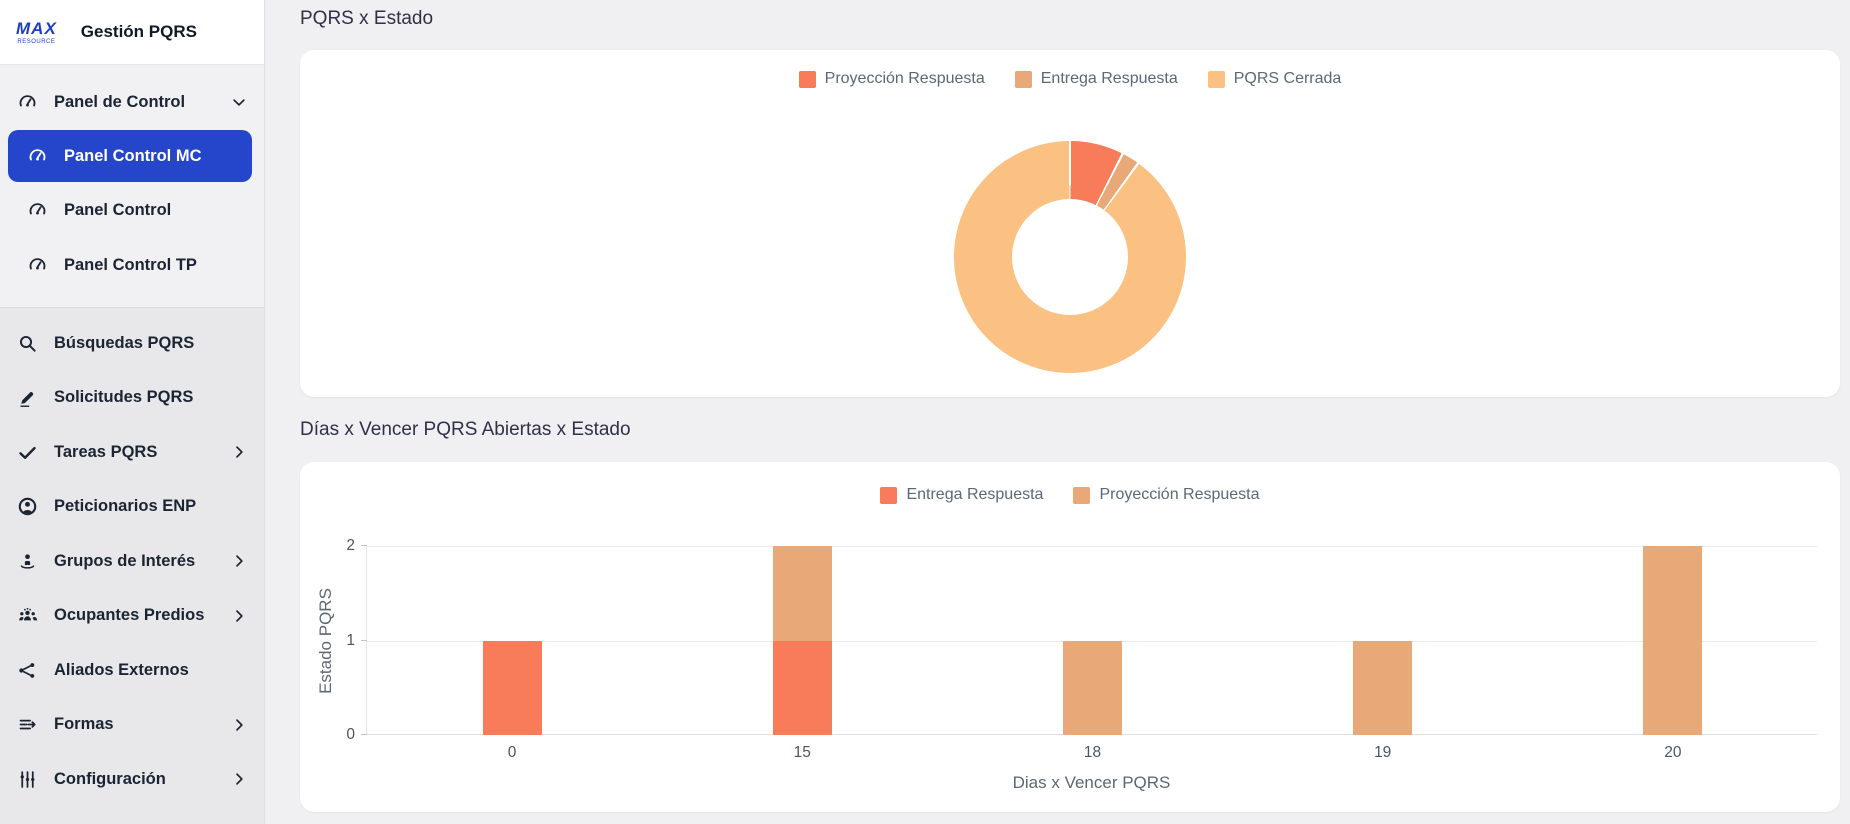 This screenshot has width=1850, height=824. I want to click on sidebar-item-label: Formas, so click(84, 724).